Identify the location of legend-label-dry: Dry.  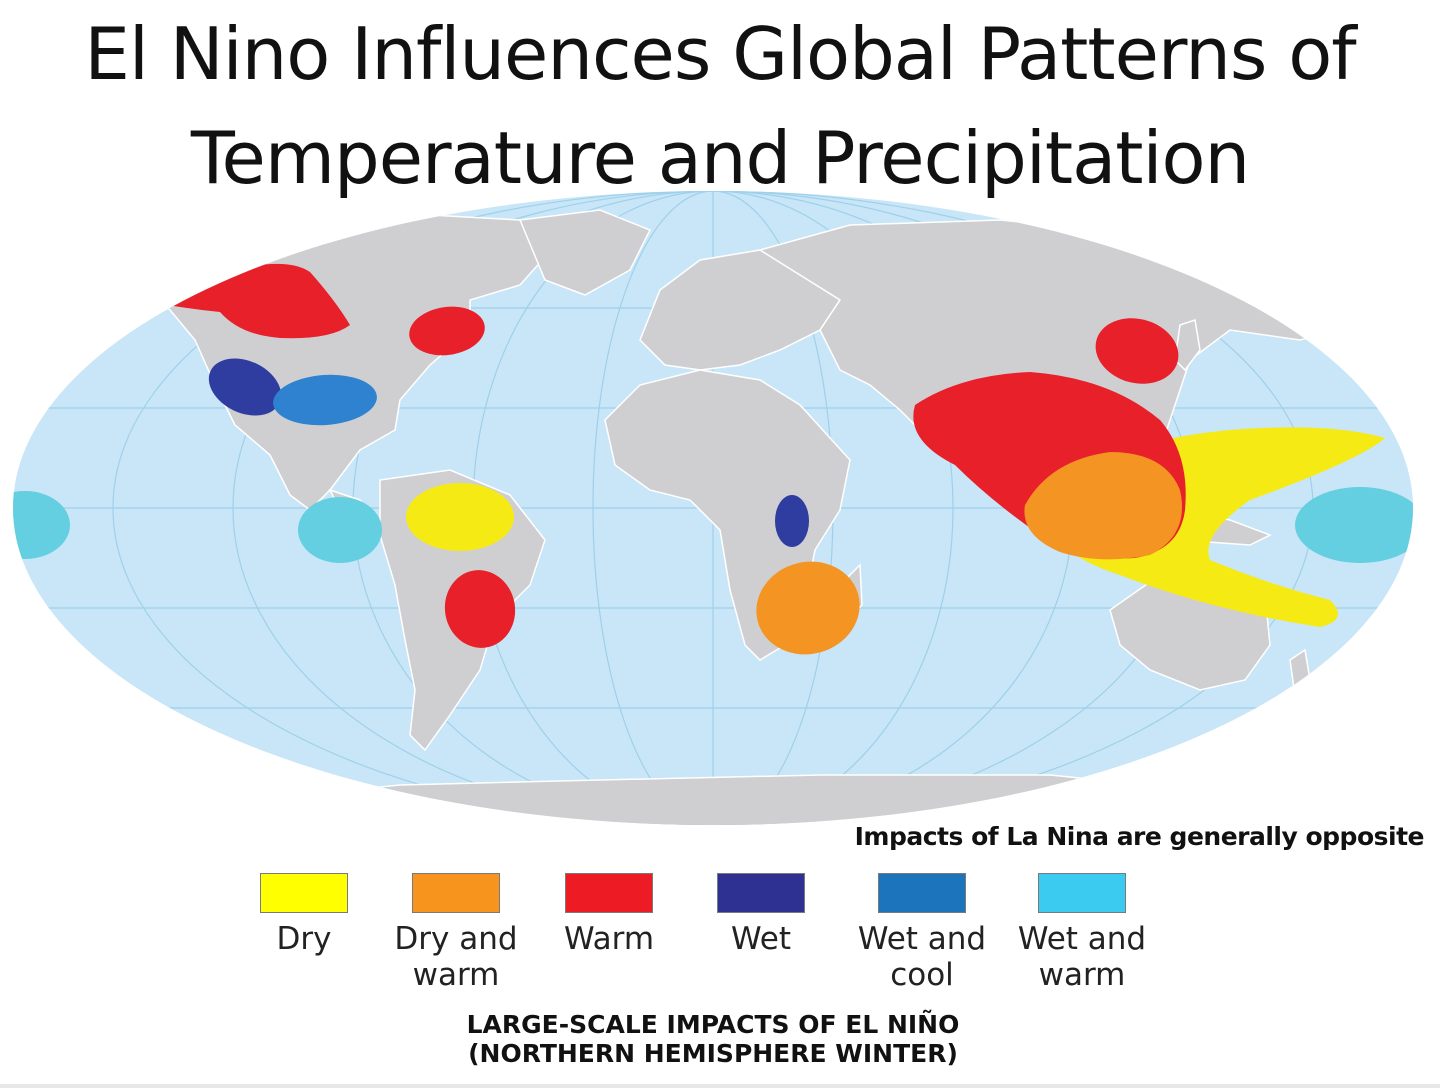
(304, 939).